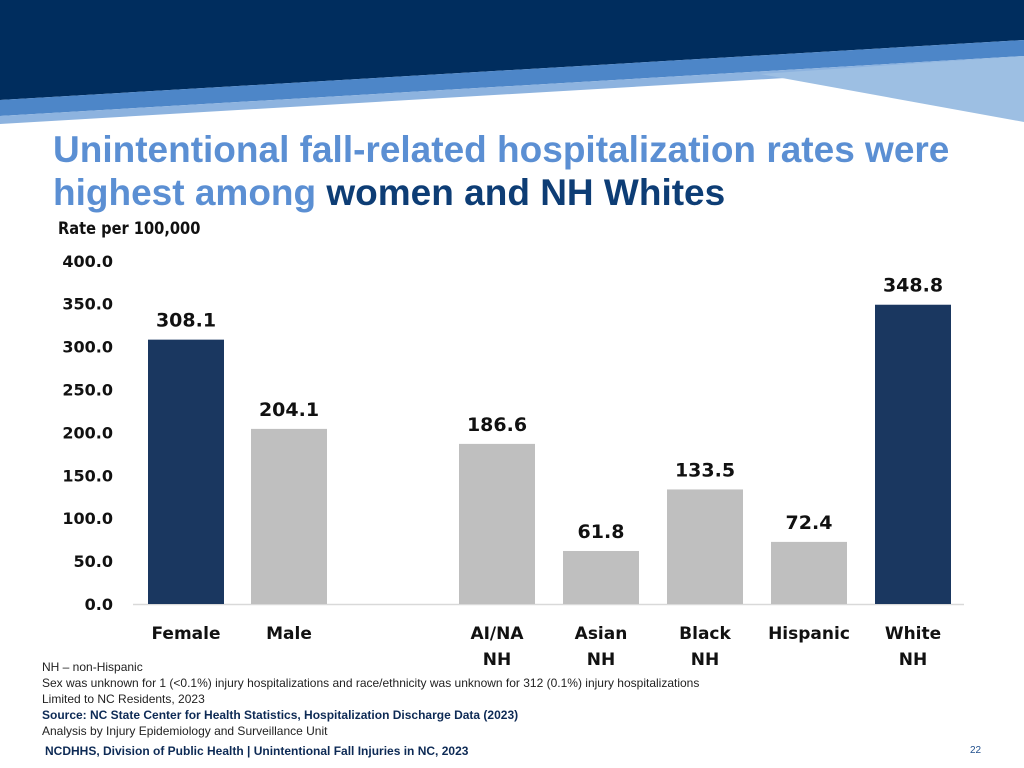  Describe the element at coordinates (601, 647) in the screenshot. I see `category-label: Asian NH` at that location.